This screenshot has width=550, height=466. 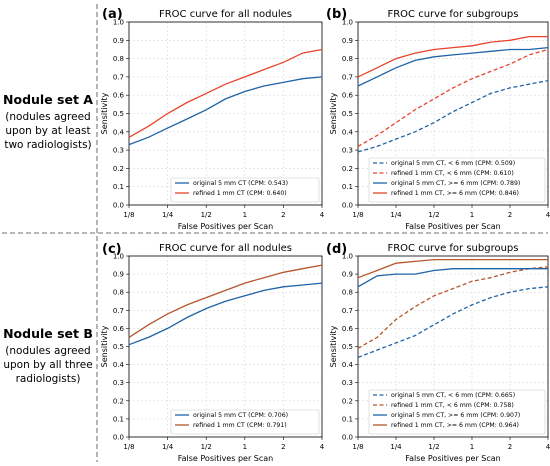 What do you see at coordinates (48, 365) in the screenshot?
I see `row-desc-line: upon by all three` at bounding box center [48, 365].